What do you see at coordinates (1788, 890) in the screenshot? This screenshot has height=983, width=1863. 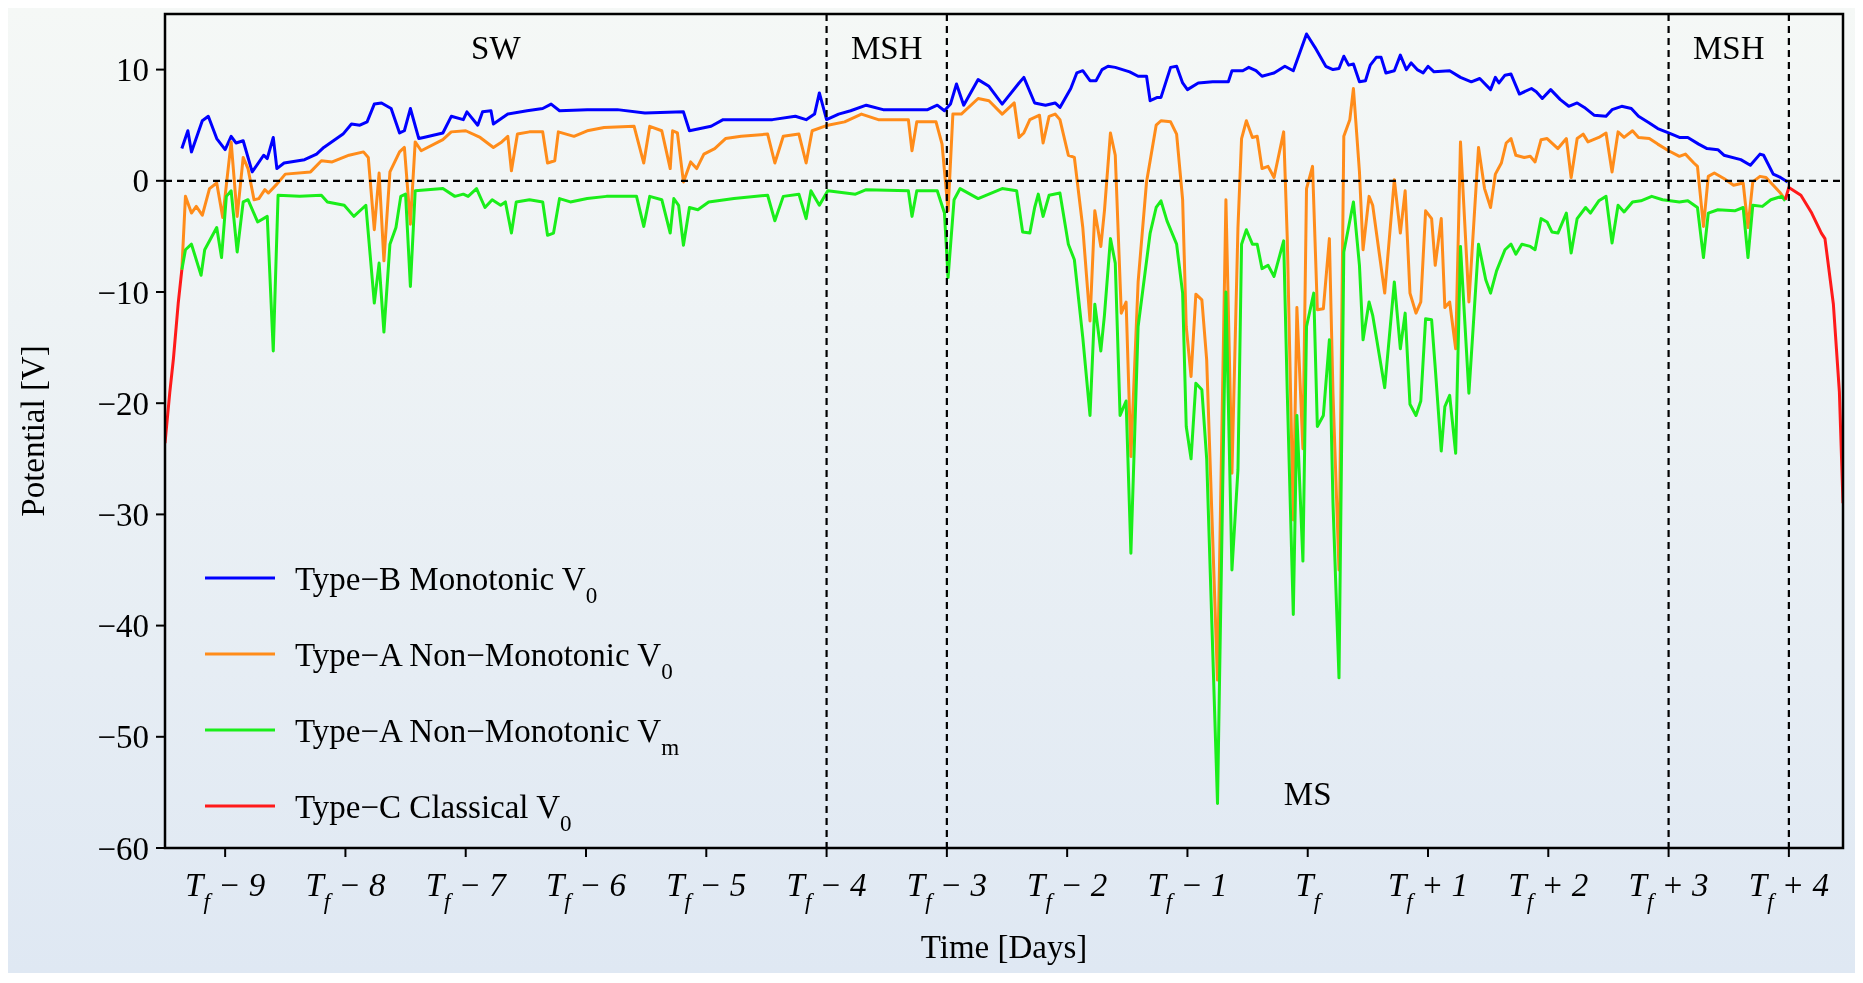 I see `x-tick-label: T$_{f}$ + 4` at bounding box center [1788, 890].